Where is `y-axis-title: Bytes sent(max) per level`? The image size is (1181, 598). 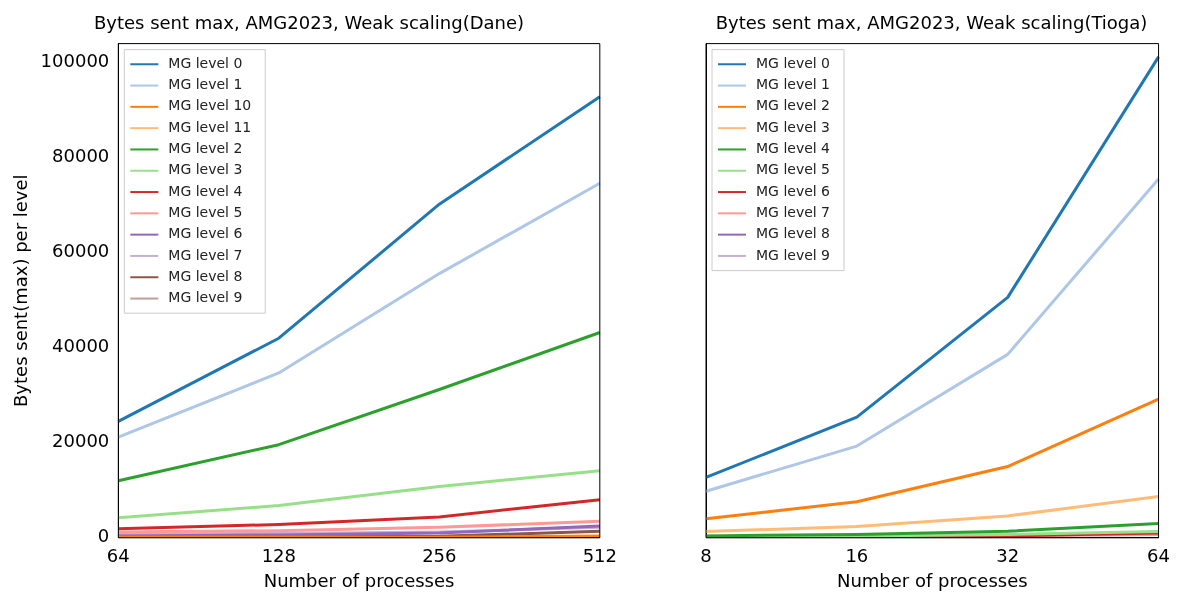 y-axis-title: Bytes sent(max) per level is located at coordinates (21, 290).